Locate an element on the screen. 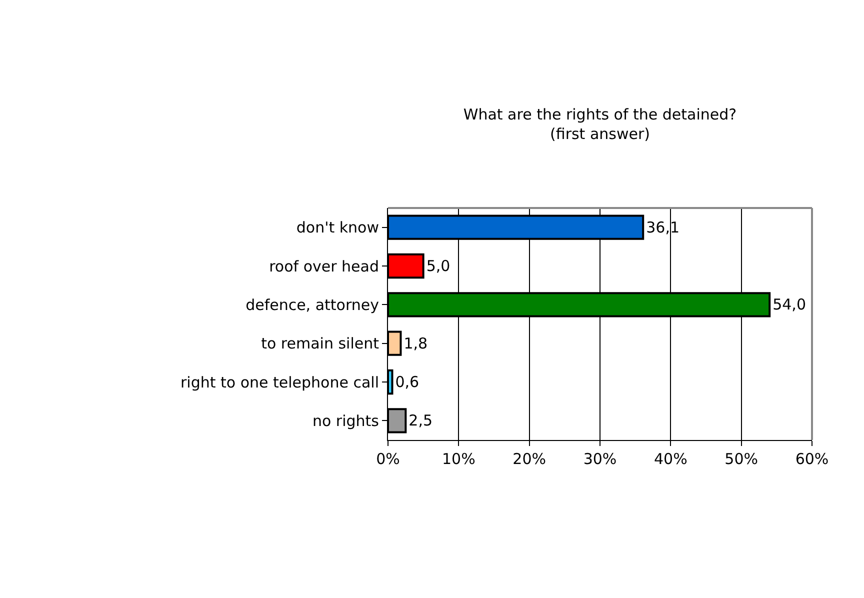 Image resolution: width=864 pixels, height=598 pixels. y-tick-label: right to one telephone call is located at coordinates (279, 382).